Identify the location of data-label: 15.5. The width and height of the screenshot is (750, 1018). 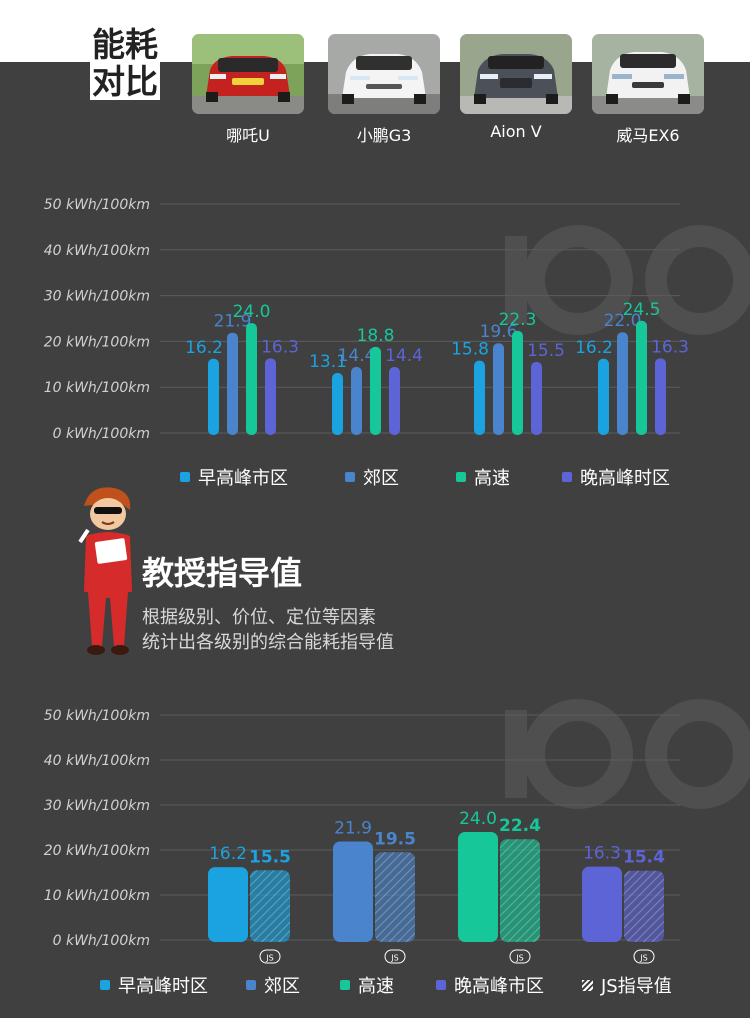
(546, 351).